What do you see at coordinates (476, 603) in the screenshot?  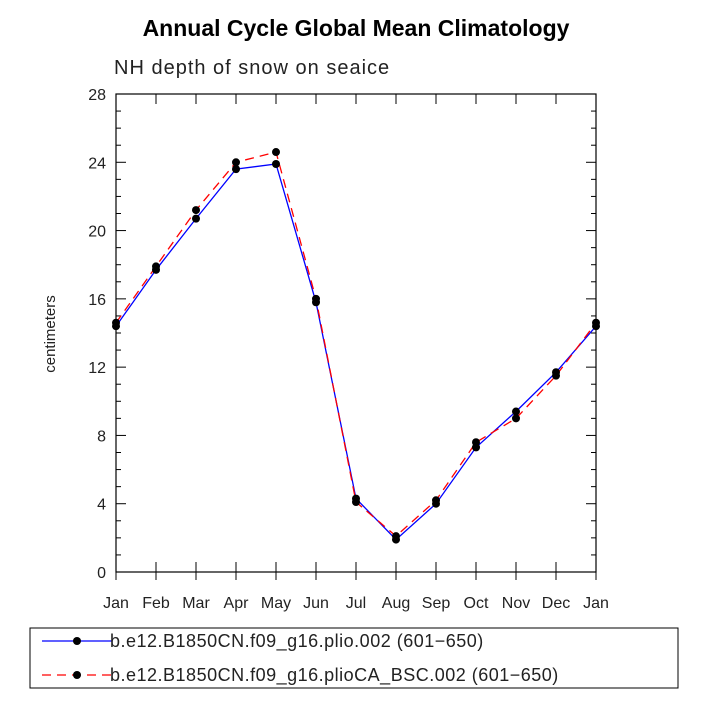 I see `x-tick-label: Oct` at bounding box center [476, 603].